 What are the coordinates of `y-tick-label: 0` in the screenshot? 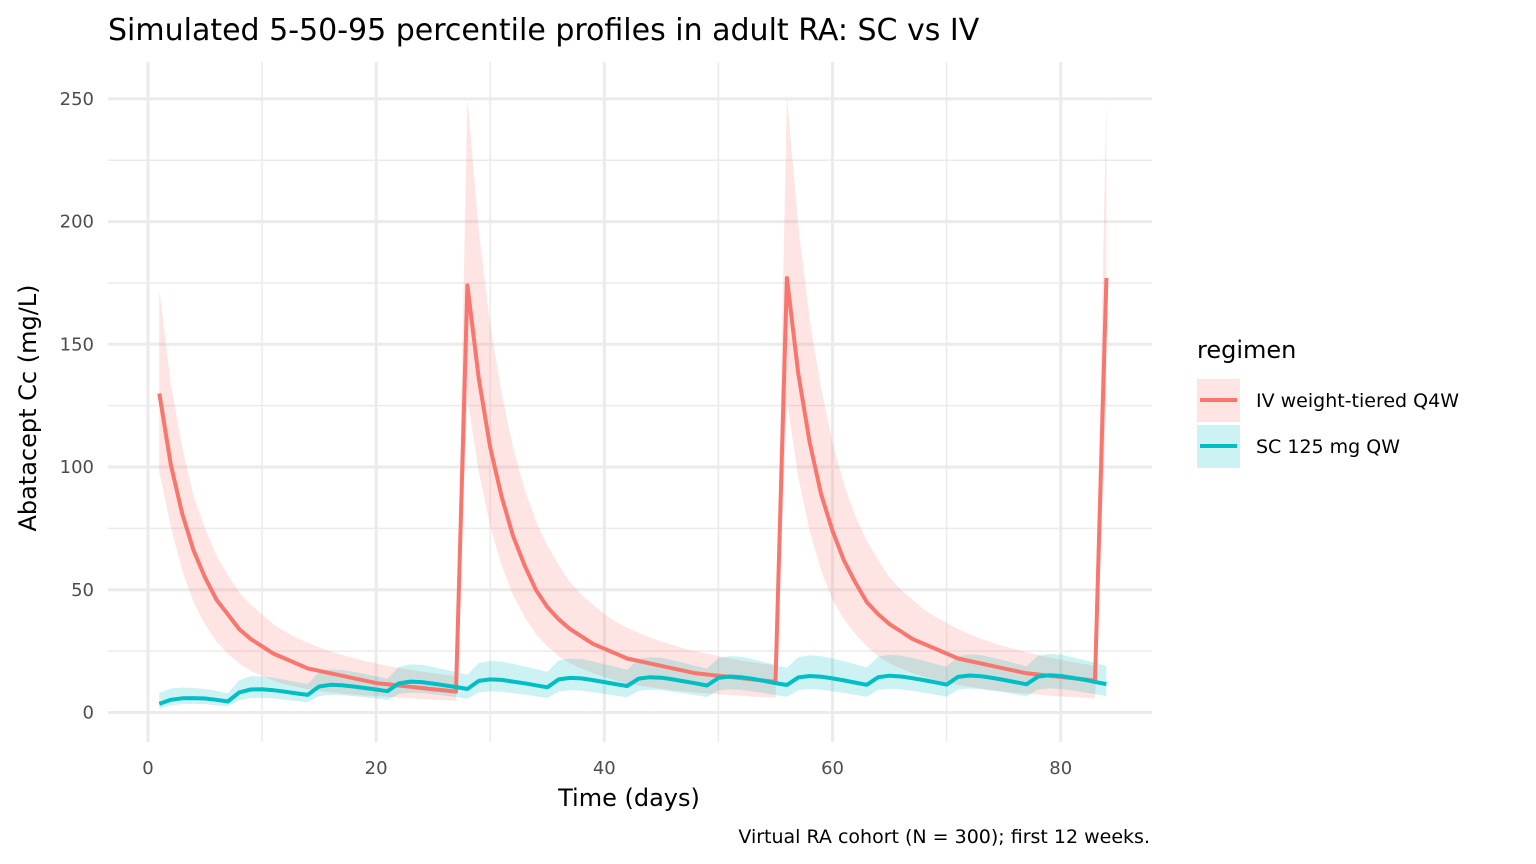 It's located at (88, 713).